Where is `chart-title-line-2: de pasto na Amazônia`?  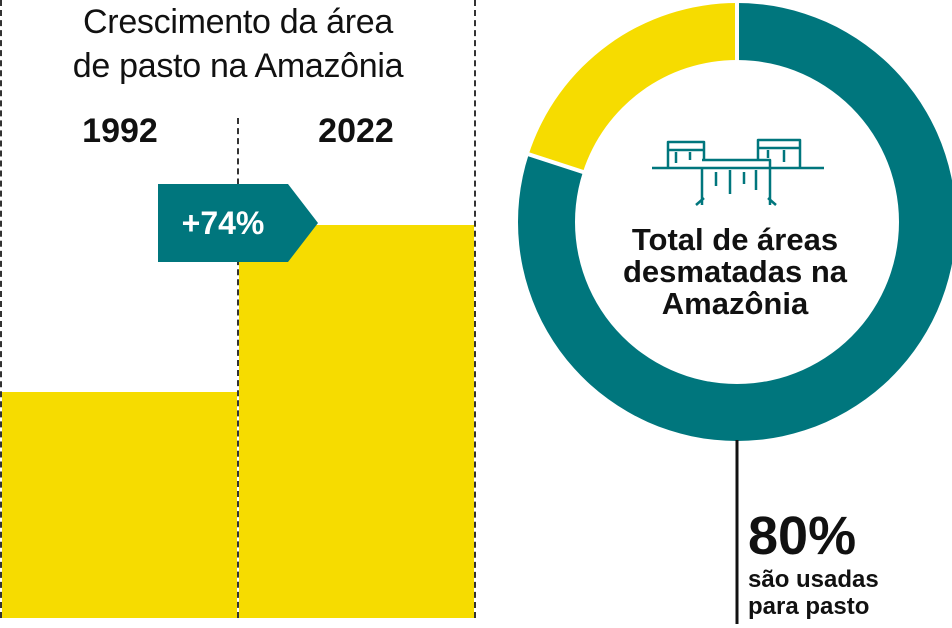 chart-title-line-2: de pasto na Amazônia is located at coordinates (238, 66).